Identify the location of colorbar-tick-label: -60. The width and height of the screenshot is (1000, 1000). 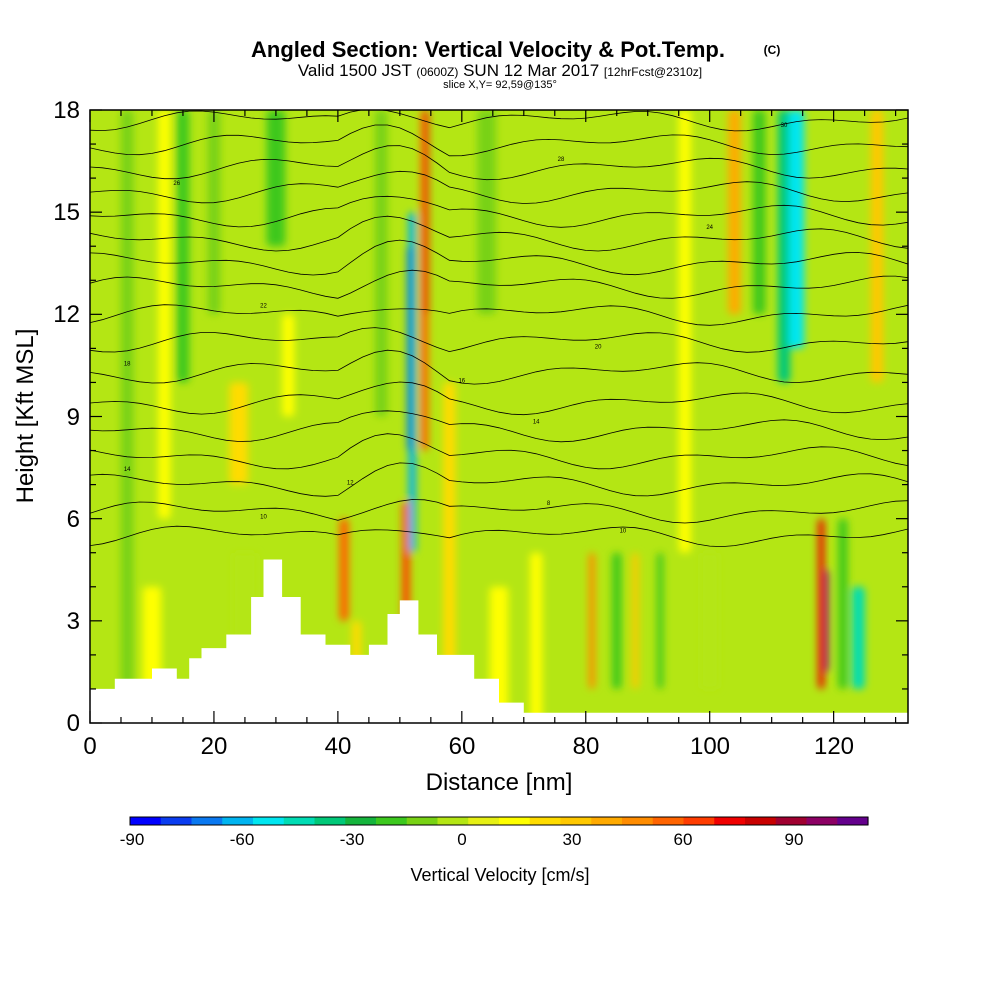
(242, 839).